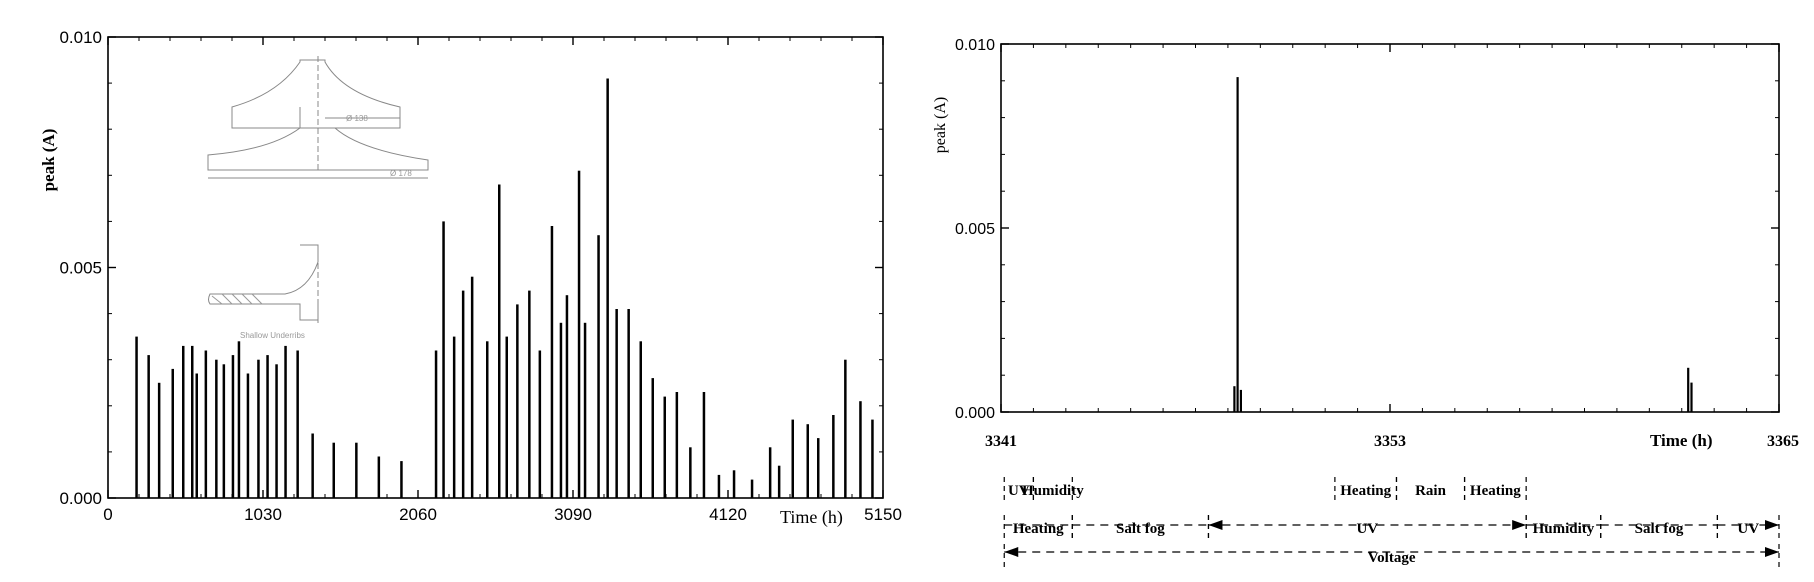  What do you see at coordinates (1431, 491) in the screenshot?
I see `cycle-segment-label: Rain` at bounding box center [1431, 491].